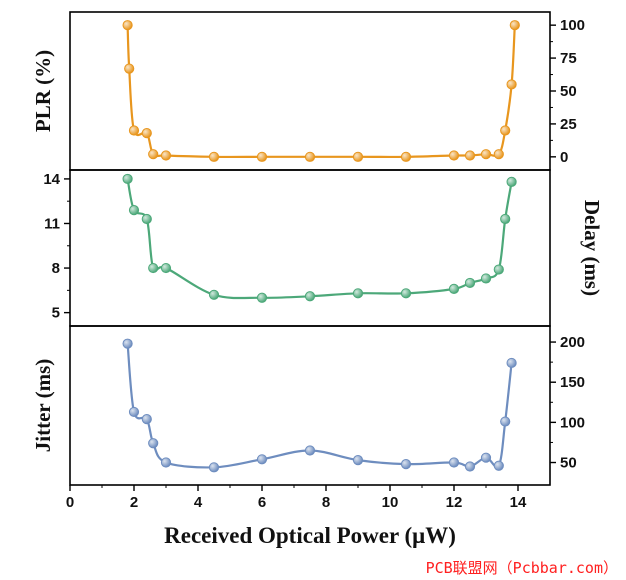 This screenshot has width=626, height=580. What do you see at coordinates (564, 157) in the screenshot?
I see `y-tick-label-plr: 0` at bounding box center [564, 157].